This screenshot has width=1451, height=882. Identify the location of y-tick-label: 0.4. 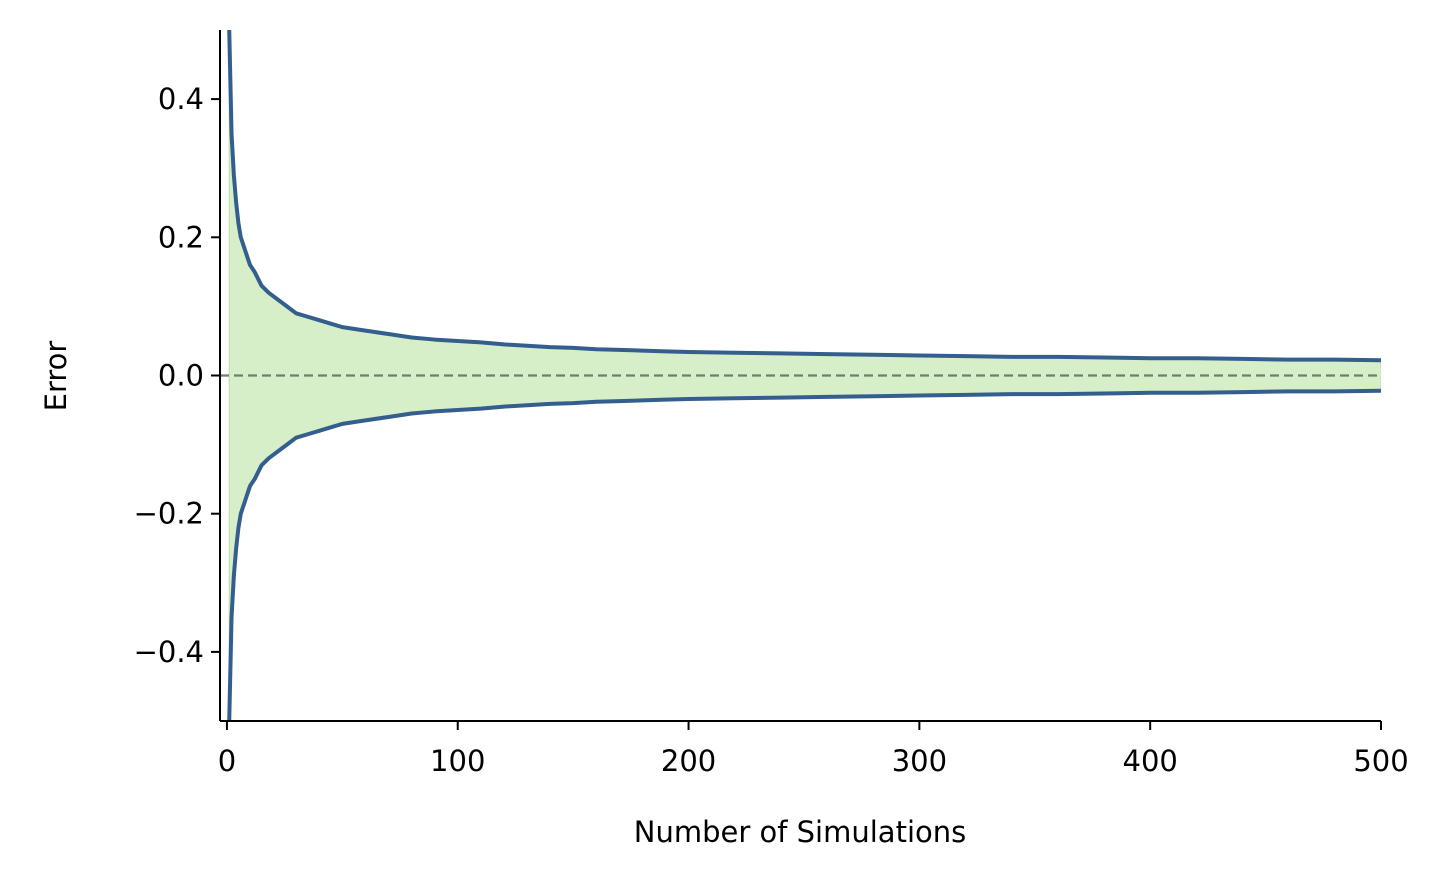
(181, 99).